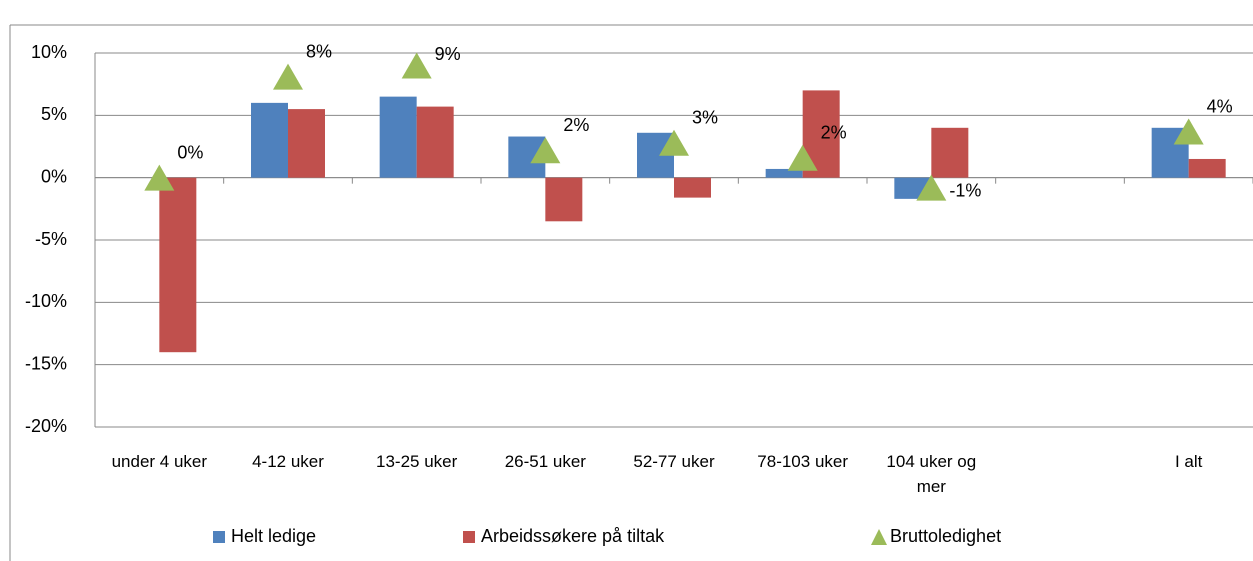  I want to click on y-tick-label: -5%, so click(51, 239).